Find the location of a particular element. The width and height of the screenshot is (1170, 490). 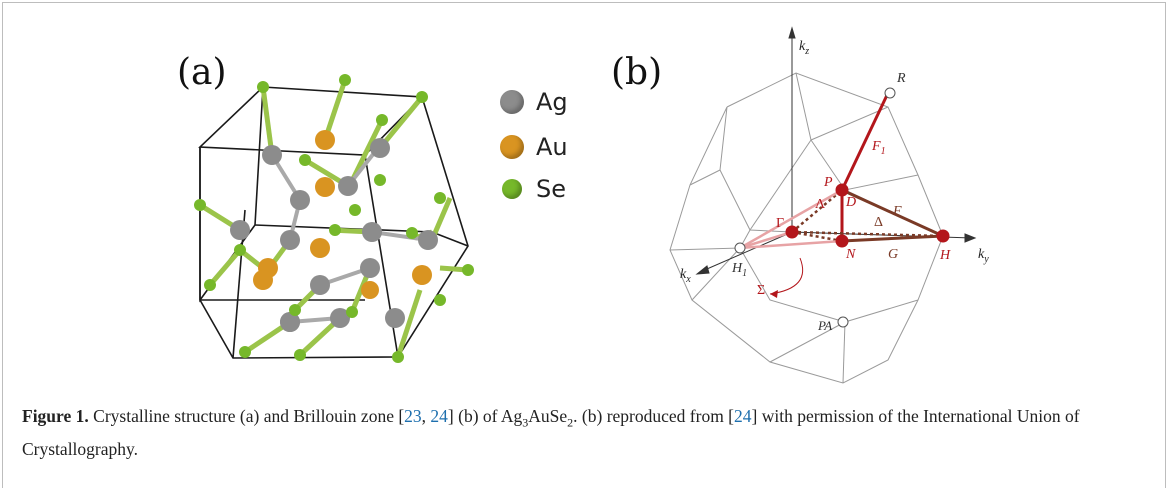

svg-text: F1 is located at coordinates (878, 148).